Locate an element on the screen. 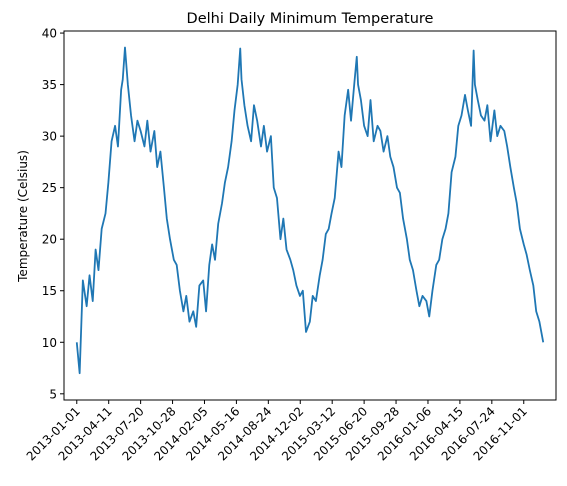 This screenshot has height=486, width=567. y-tick-label: 25 is located at coordinates (49, 188).